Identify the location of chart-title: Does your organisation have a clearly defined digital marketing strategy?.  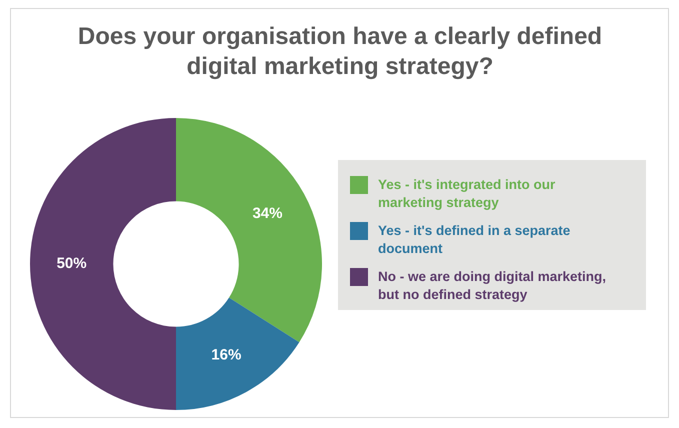
(340, 52).